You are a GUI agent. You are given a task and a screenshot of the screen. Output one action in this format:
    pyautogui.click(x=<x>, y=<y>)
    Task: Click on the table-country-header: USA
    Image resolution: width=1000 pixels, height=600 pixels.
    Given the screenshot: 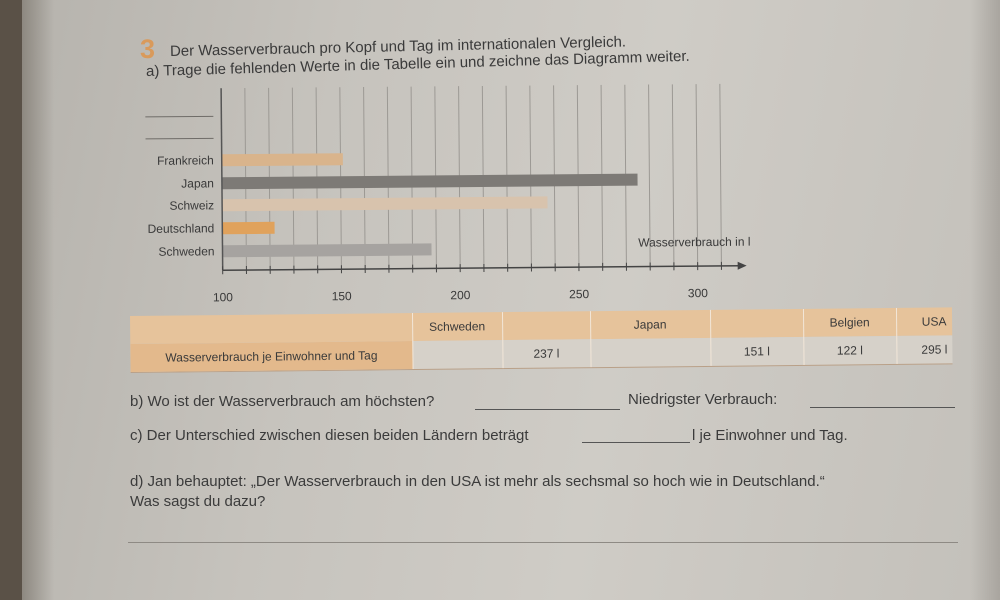 What is the action you would take?
    pyautogui.click(x=934, y=321)
    